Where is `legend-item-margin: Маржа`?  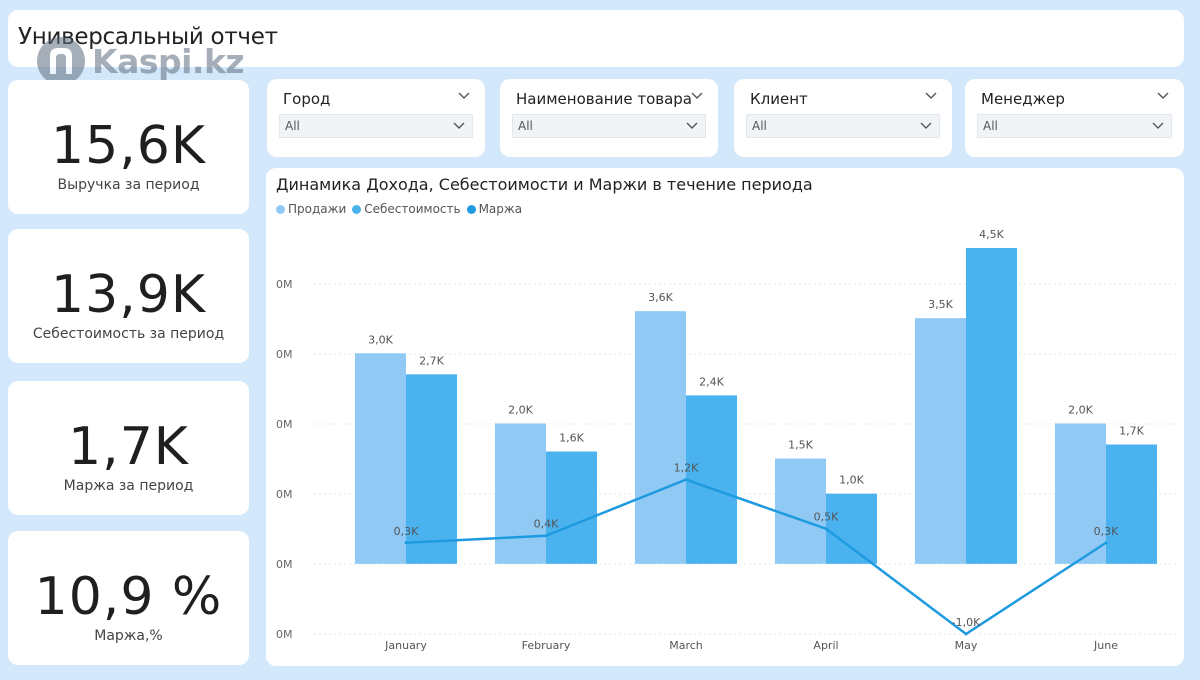
legend-item-margin: Маржа is located at coordinates (494, 209).